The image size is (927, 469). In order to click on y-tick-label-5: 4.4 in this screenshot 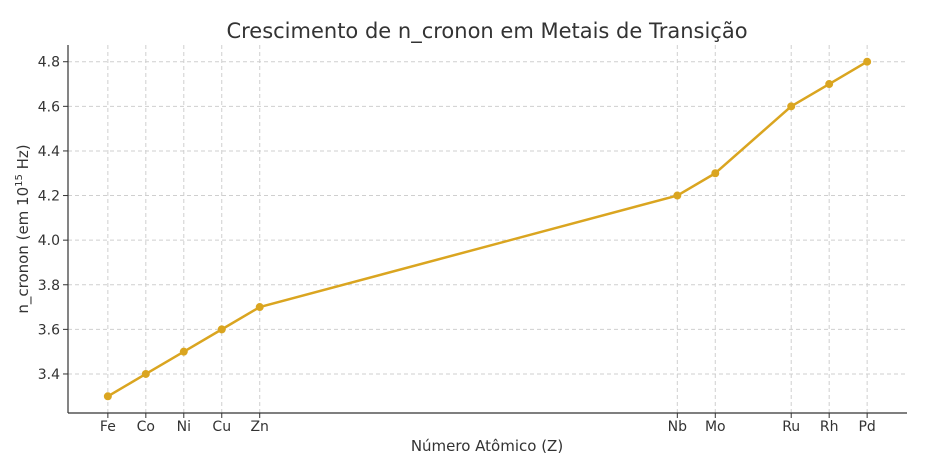, I will do `click(49, 152)`.